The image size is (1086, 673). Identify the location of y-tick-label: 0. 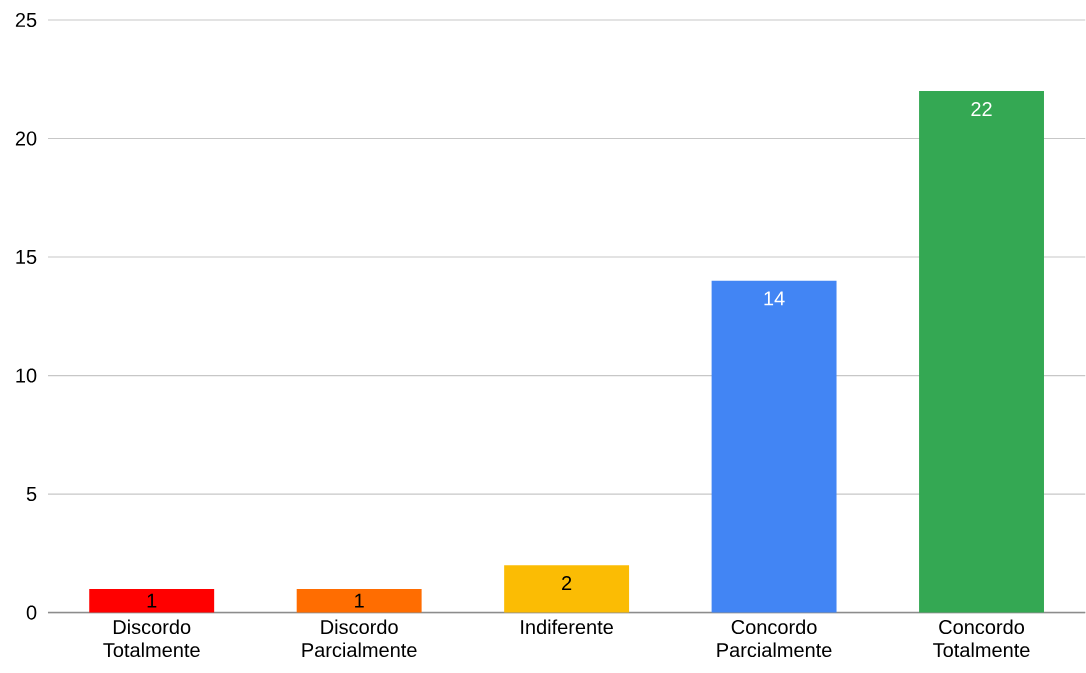
(31, 612).